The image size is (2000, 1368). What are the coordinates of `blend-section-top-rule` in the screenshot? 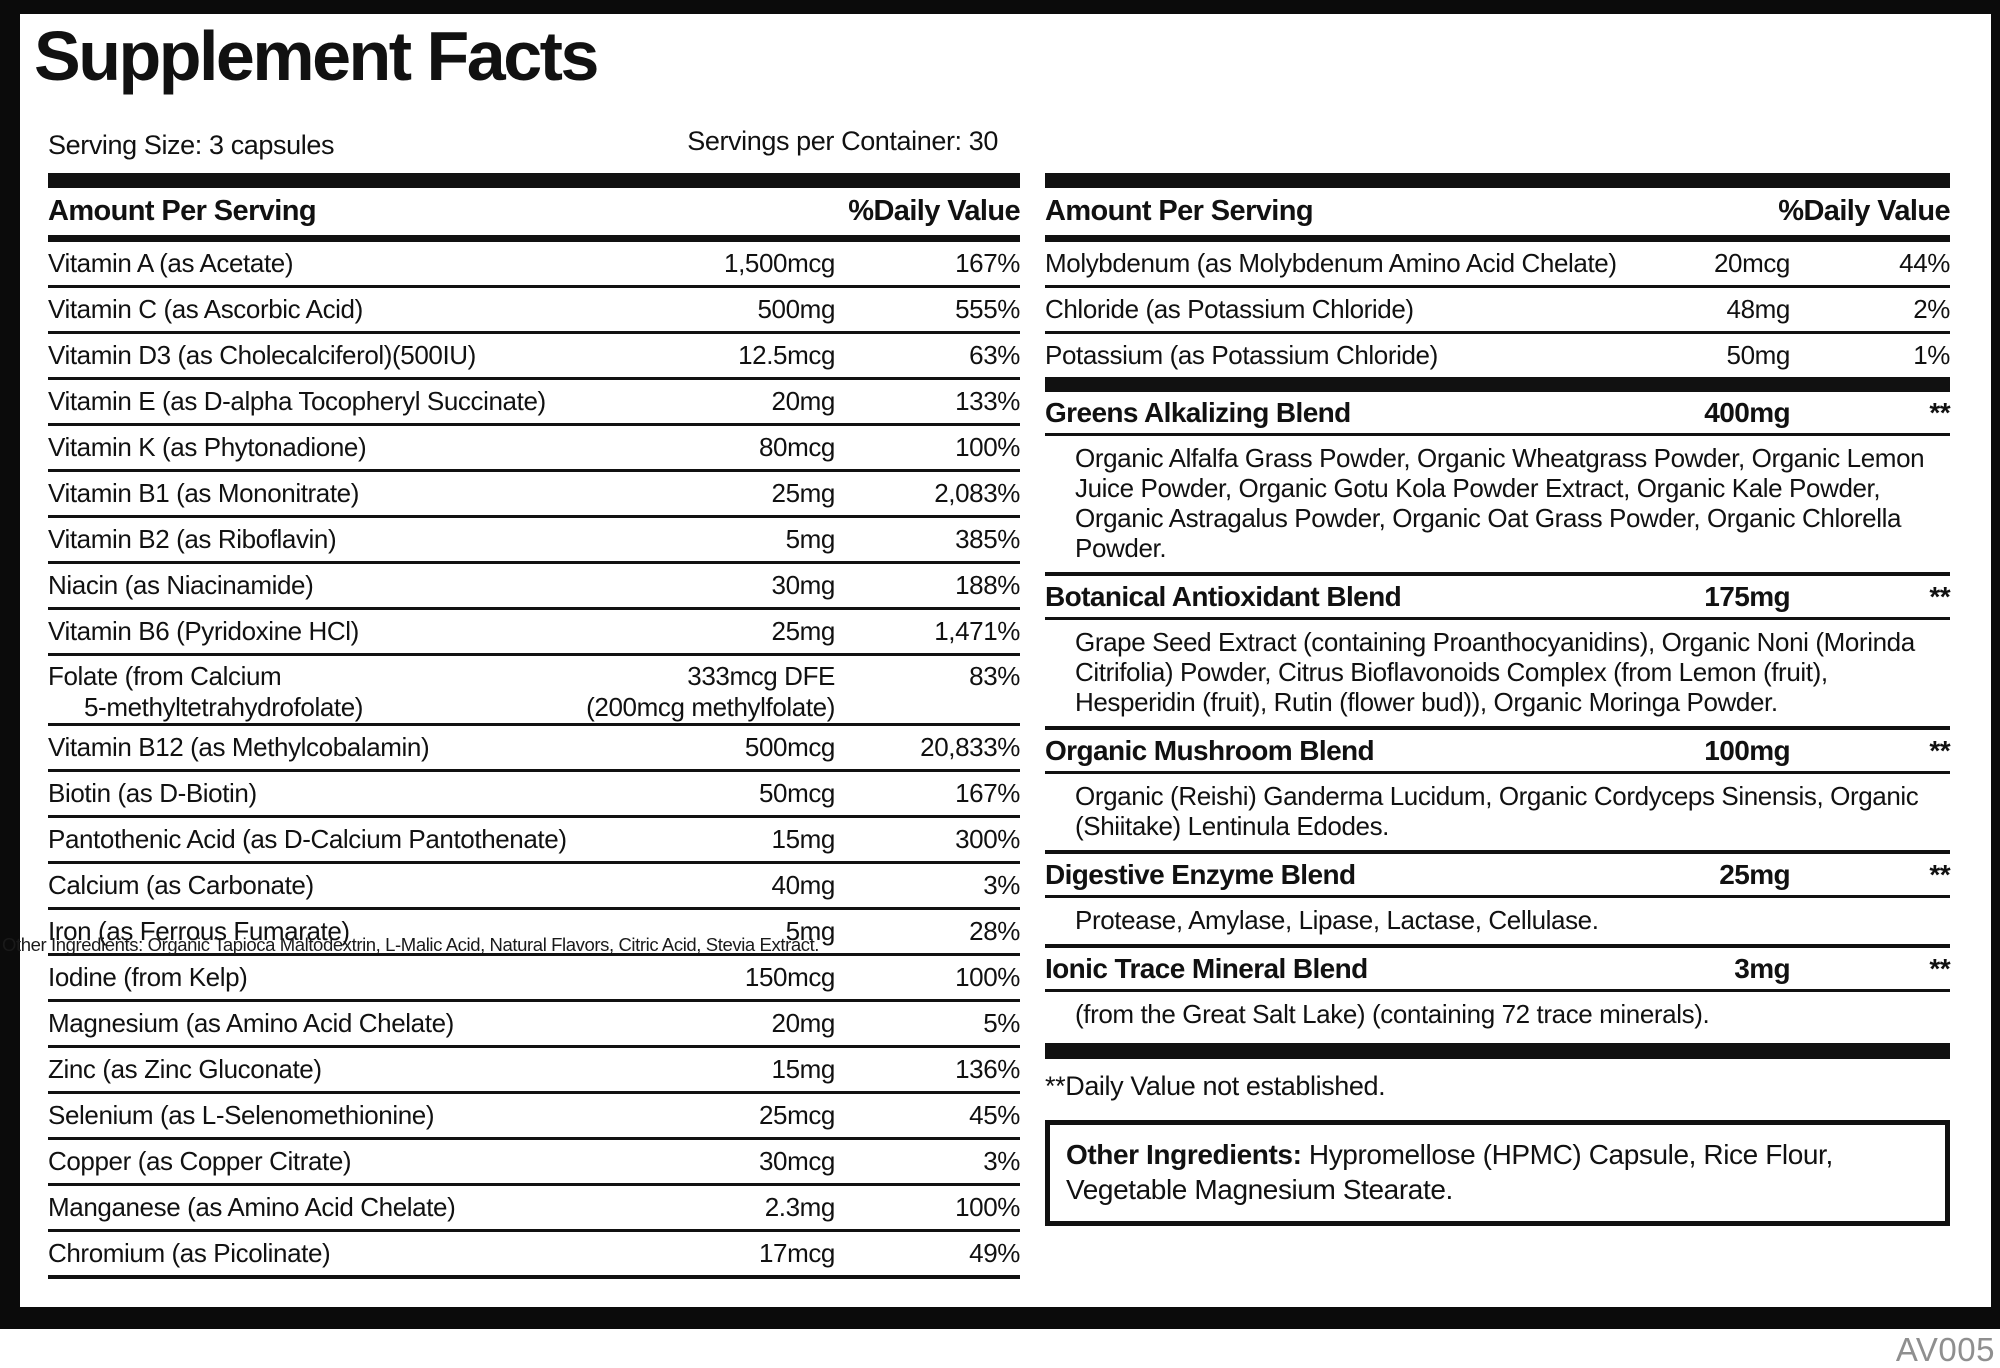 It's located at (1497, 384).